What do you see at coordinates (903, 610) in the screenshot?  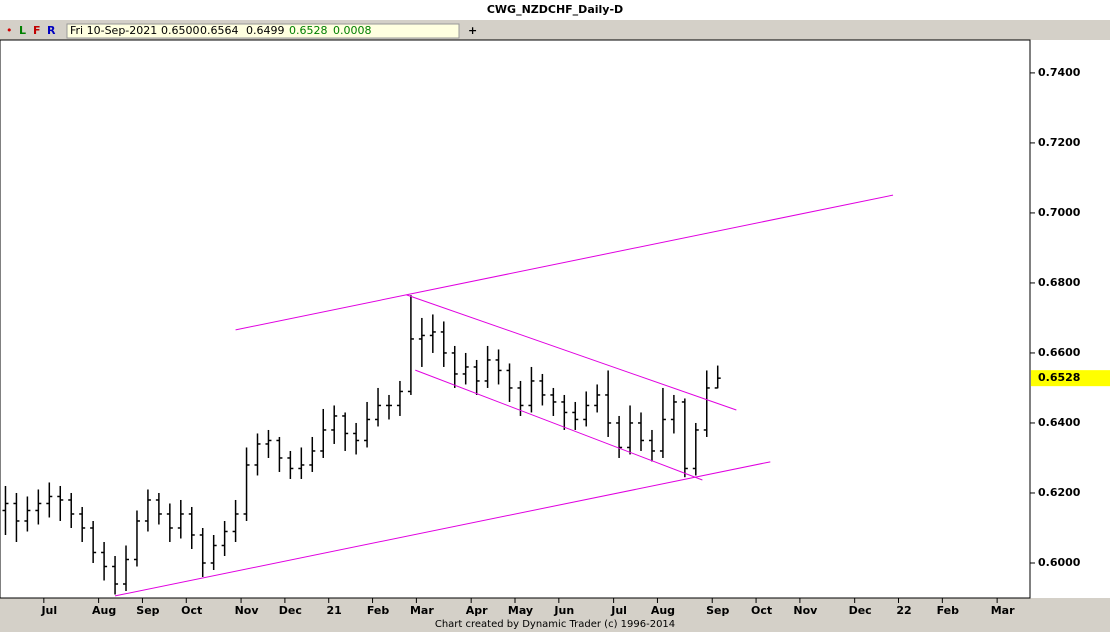 I see `x-tick-label: 22` at bounding box center [903, 610].